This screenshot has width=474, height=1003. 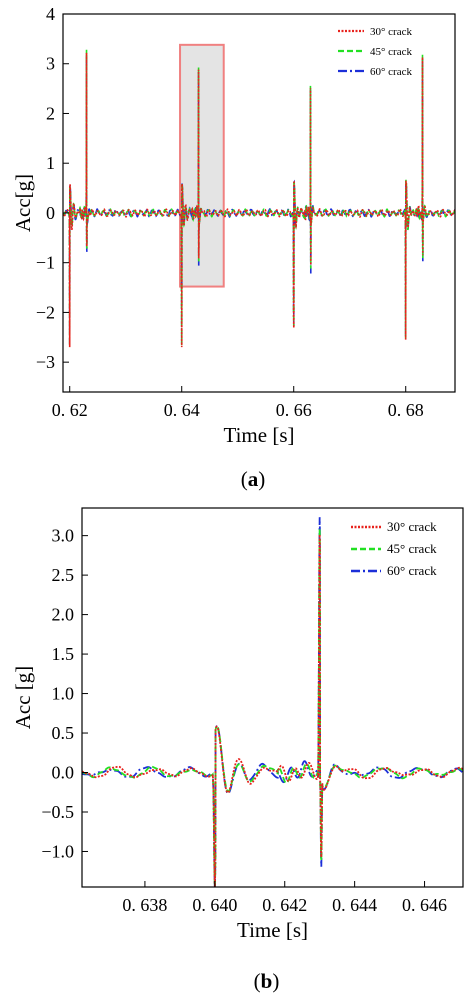 I want to click on highlight-region, so click(x=202, y=165).